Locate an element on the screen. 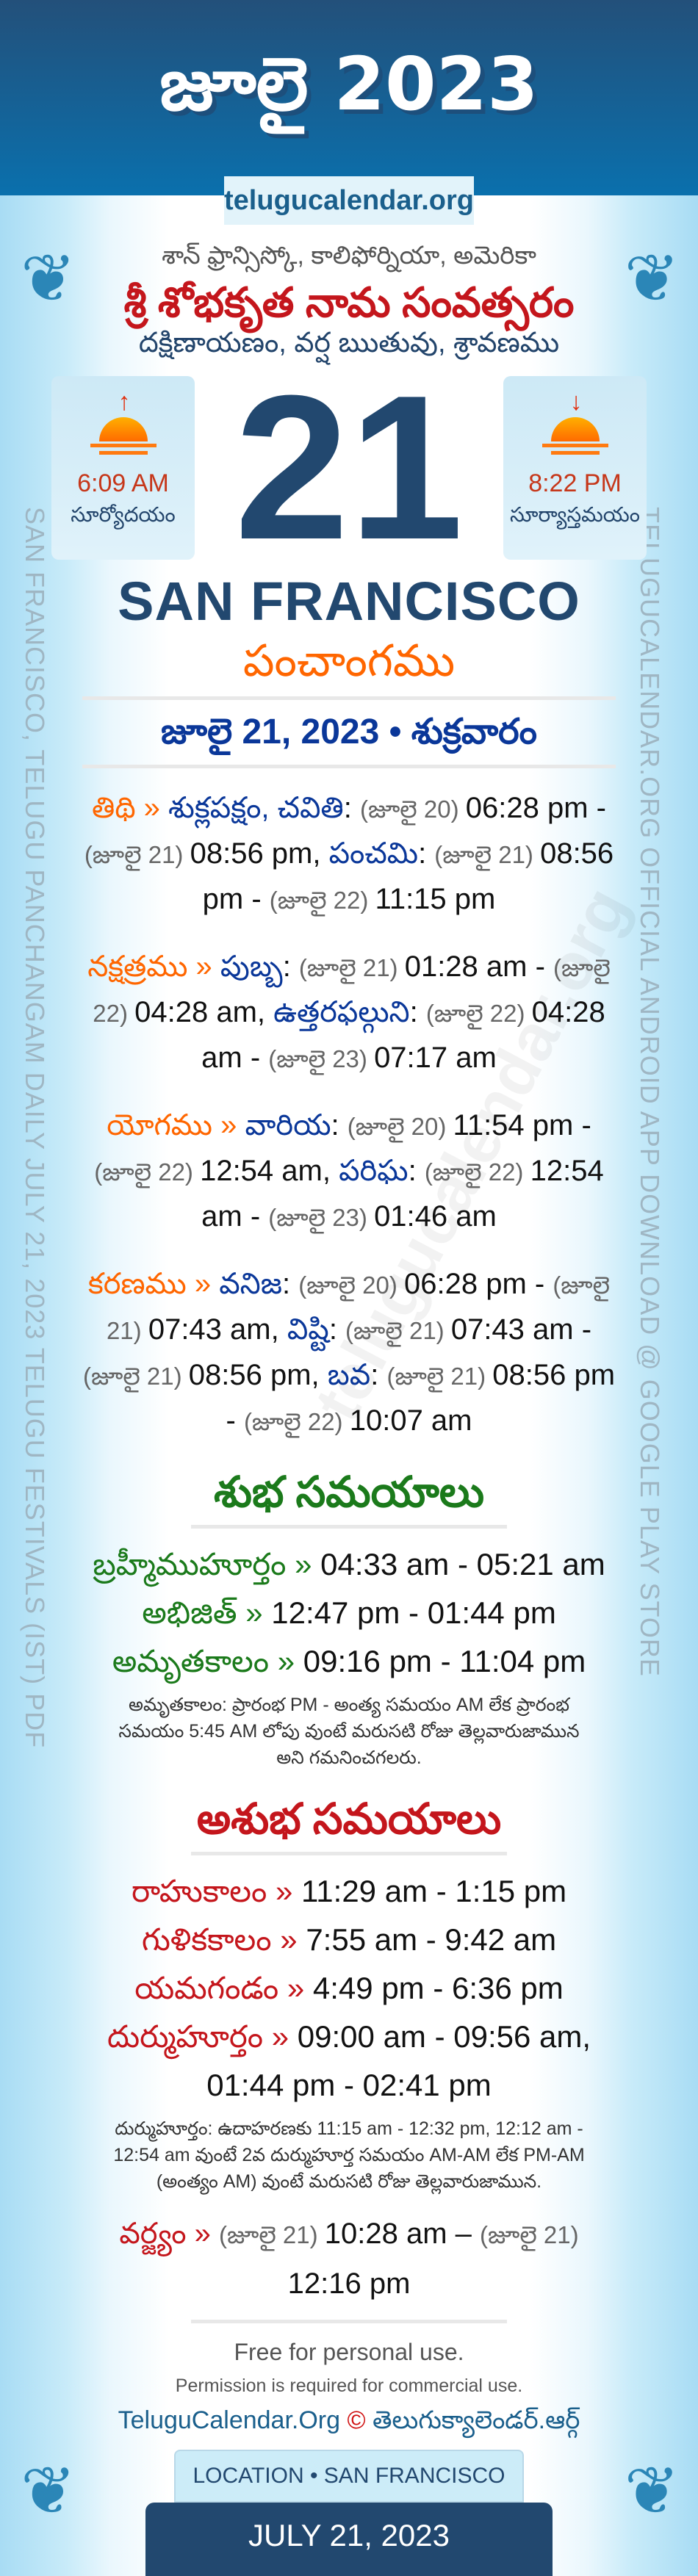  day-number: 21 is located at coordinates (349, 467).